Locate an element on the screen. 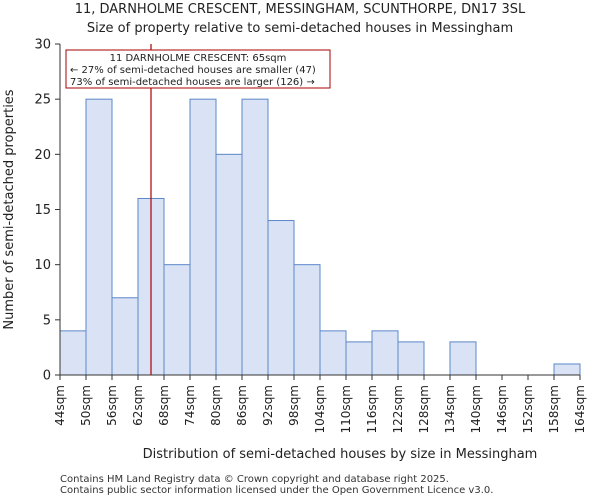 The image size is (600, 500). annotation-line-1: 11 DARNHOLME CRESCENT: 65sqm is located at coordinates (198, 58).